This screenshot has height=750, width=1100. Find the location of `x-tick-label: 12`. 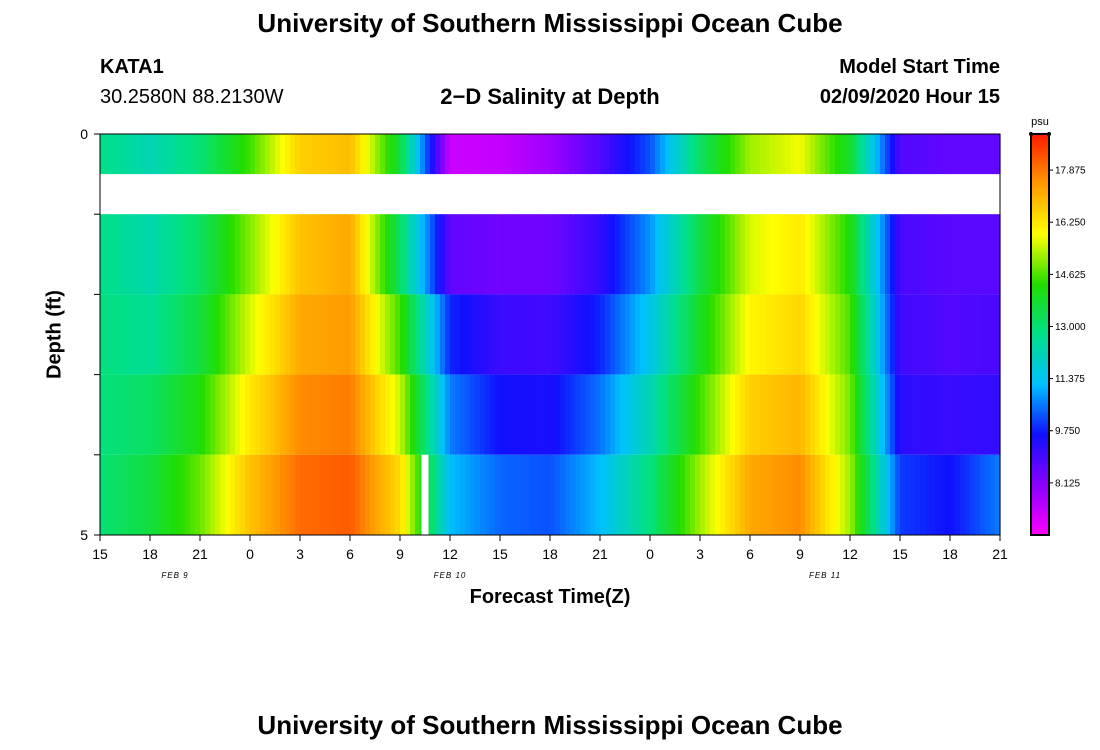

x-tick-label: 12 is located at coordinates (450, 554).